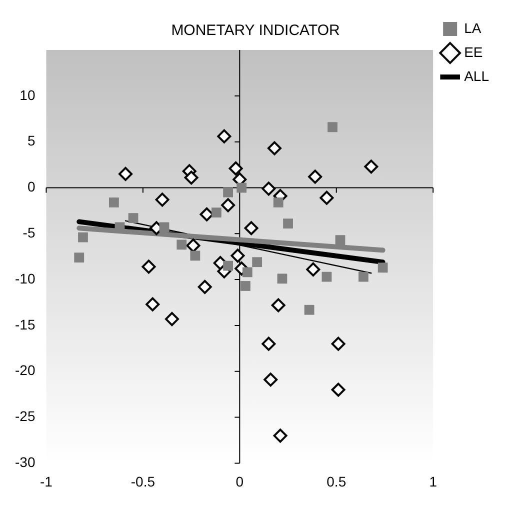  Describe the element at coordinates (25, 278) in the screenshot. I see `y-tick-label: -10` at that location.